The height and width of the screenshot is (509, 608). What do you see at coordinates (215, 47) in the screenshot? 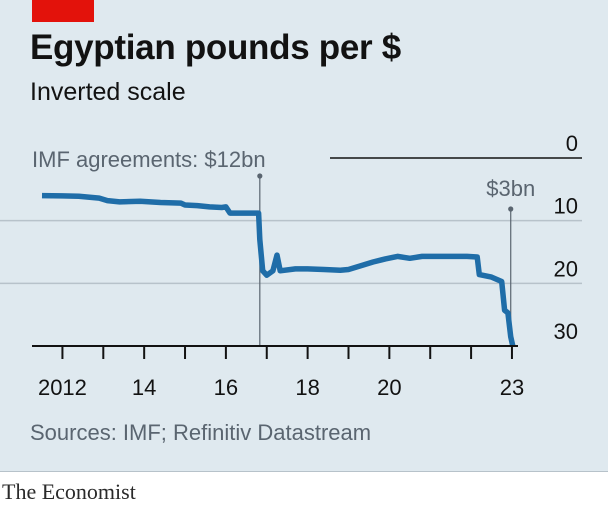
I see `chart-title: Egyptian pounds per $` at bounding box center [215, 47].